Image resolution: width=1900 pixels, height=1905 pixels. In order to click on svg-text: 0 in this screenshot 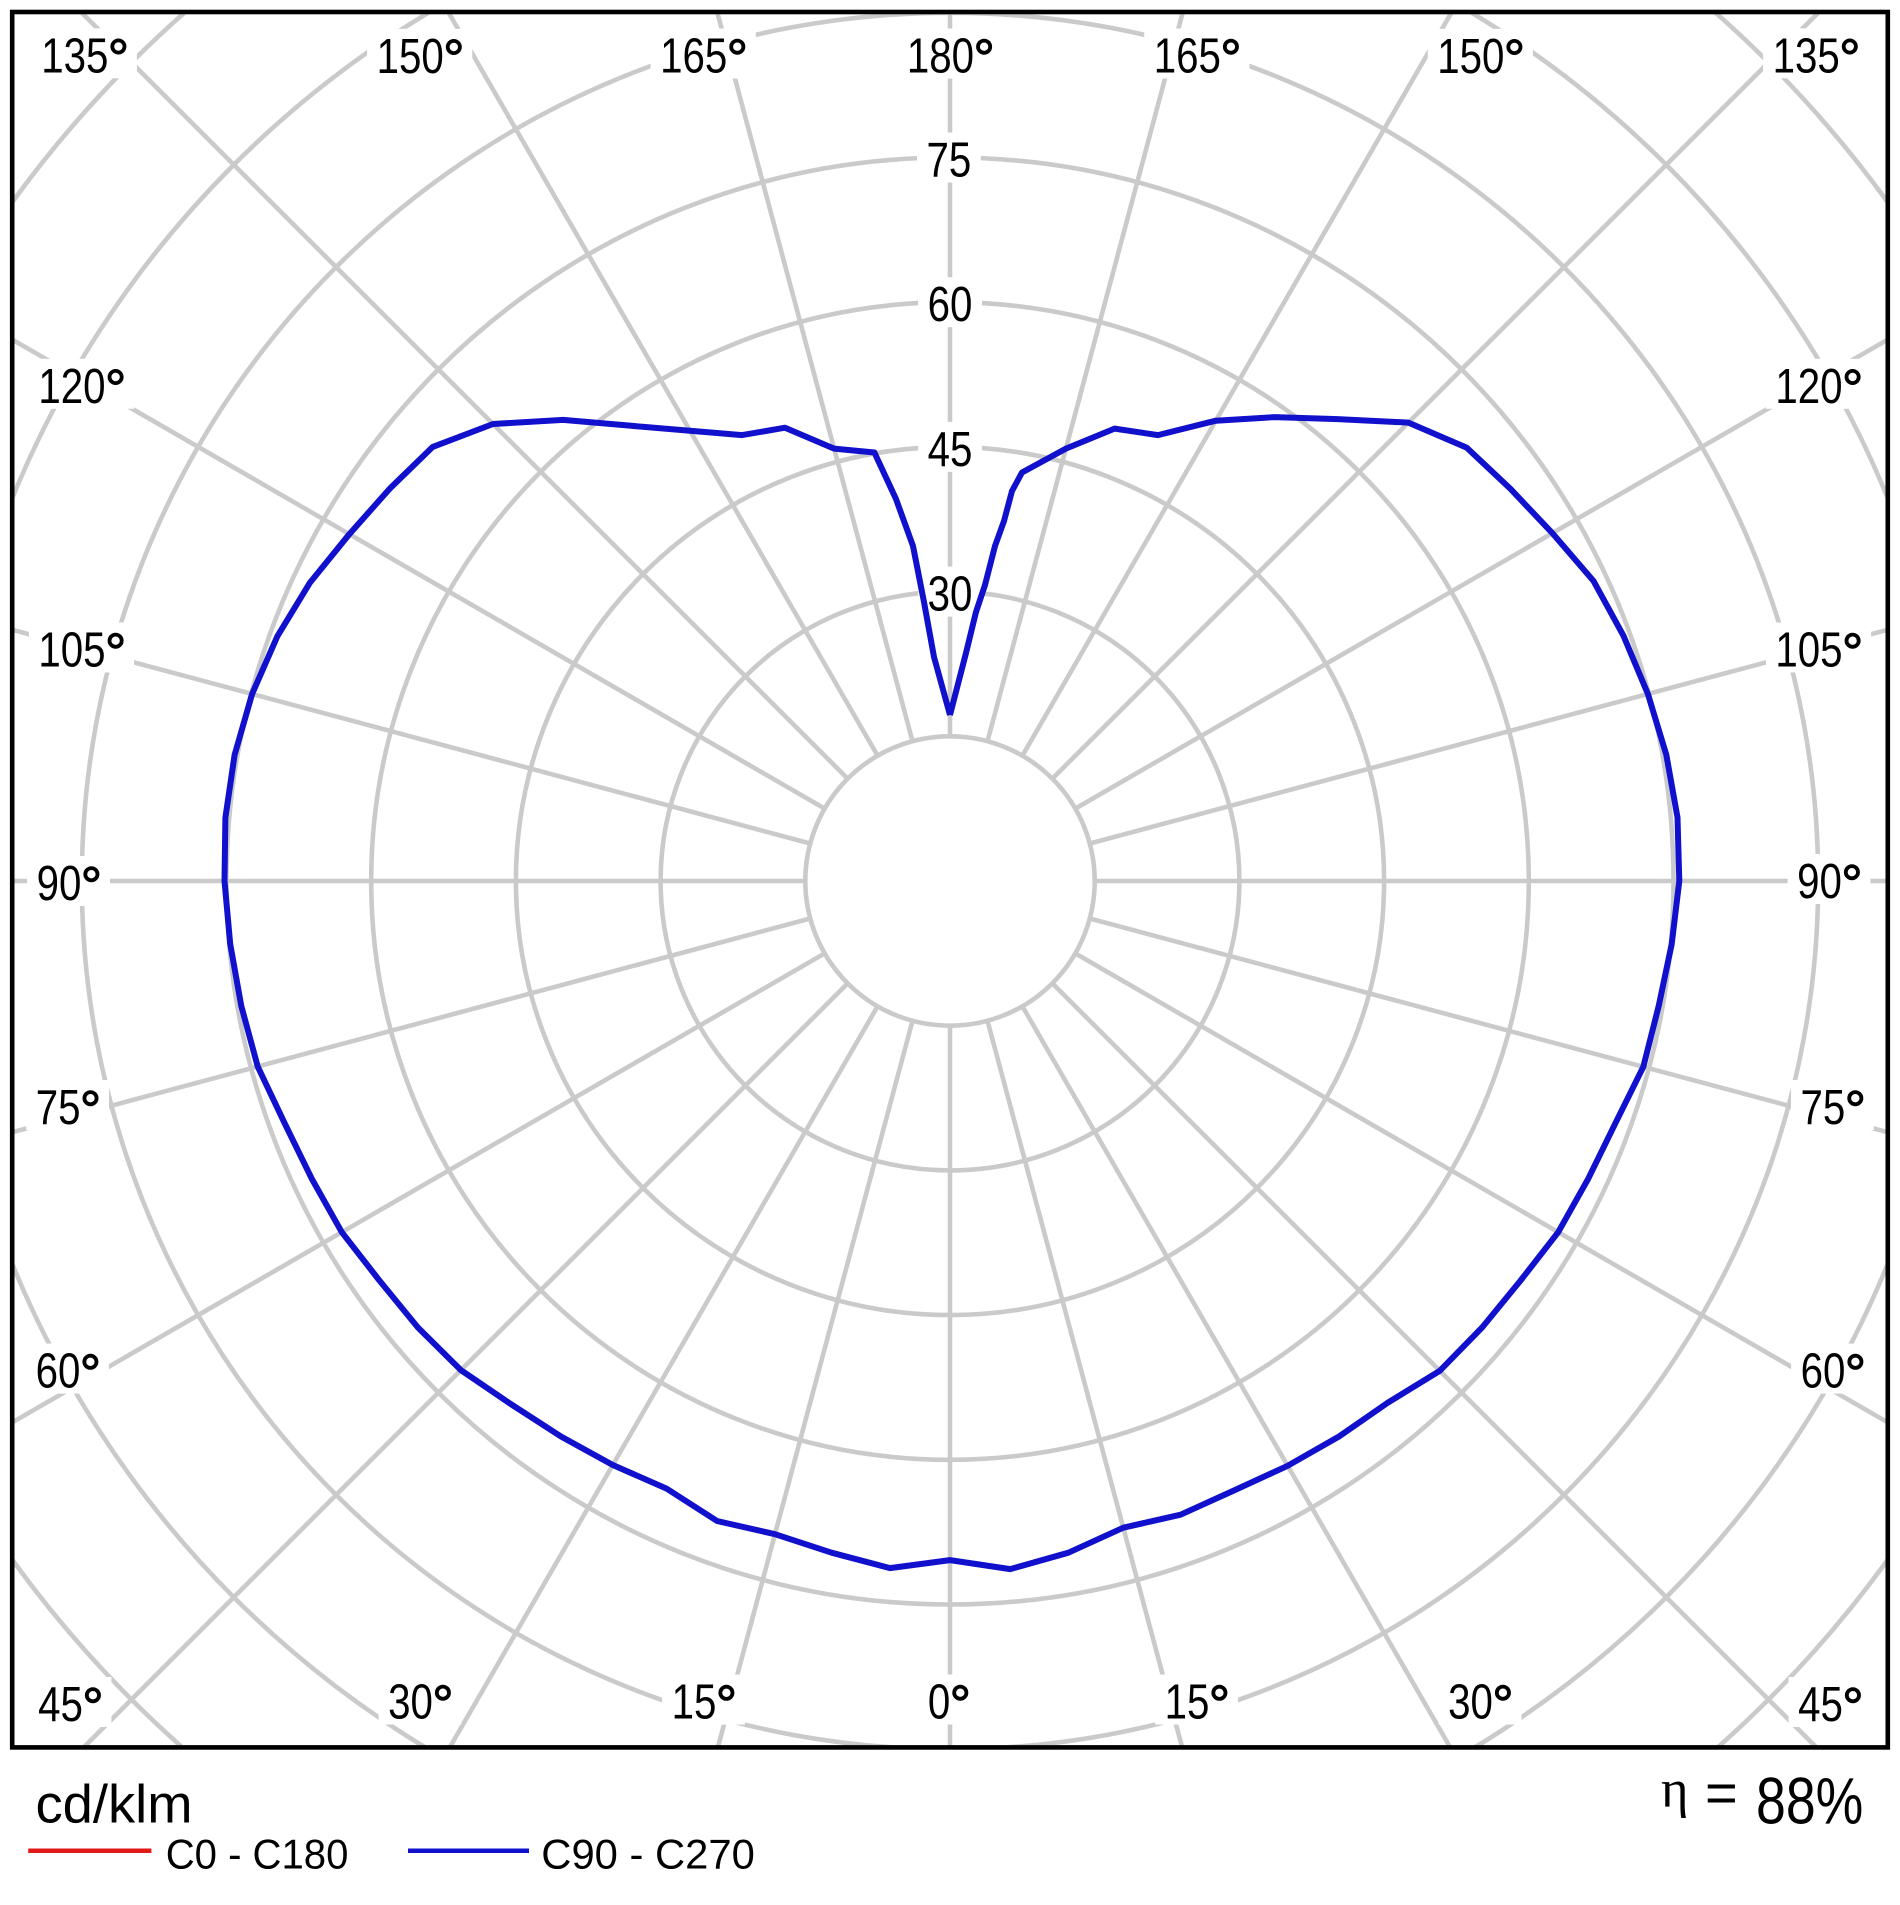, I will do `click(939, 1703)`.